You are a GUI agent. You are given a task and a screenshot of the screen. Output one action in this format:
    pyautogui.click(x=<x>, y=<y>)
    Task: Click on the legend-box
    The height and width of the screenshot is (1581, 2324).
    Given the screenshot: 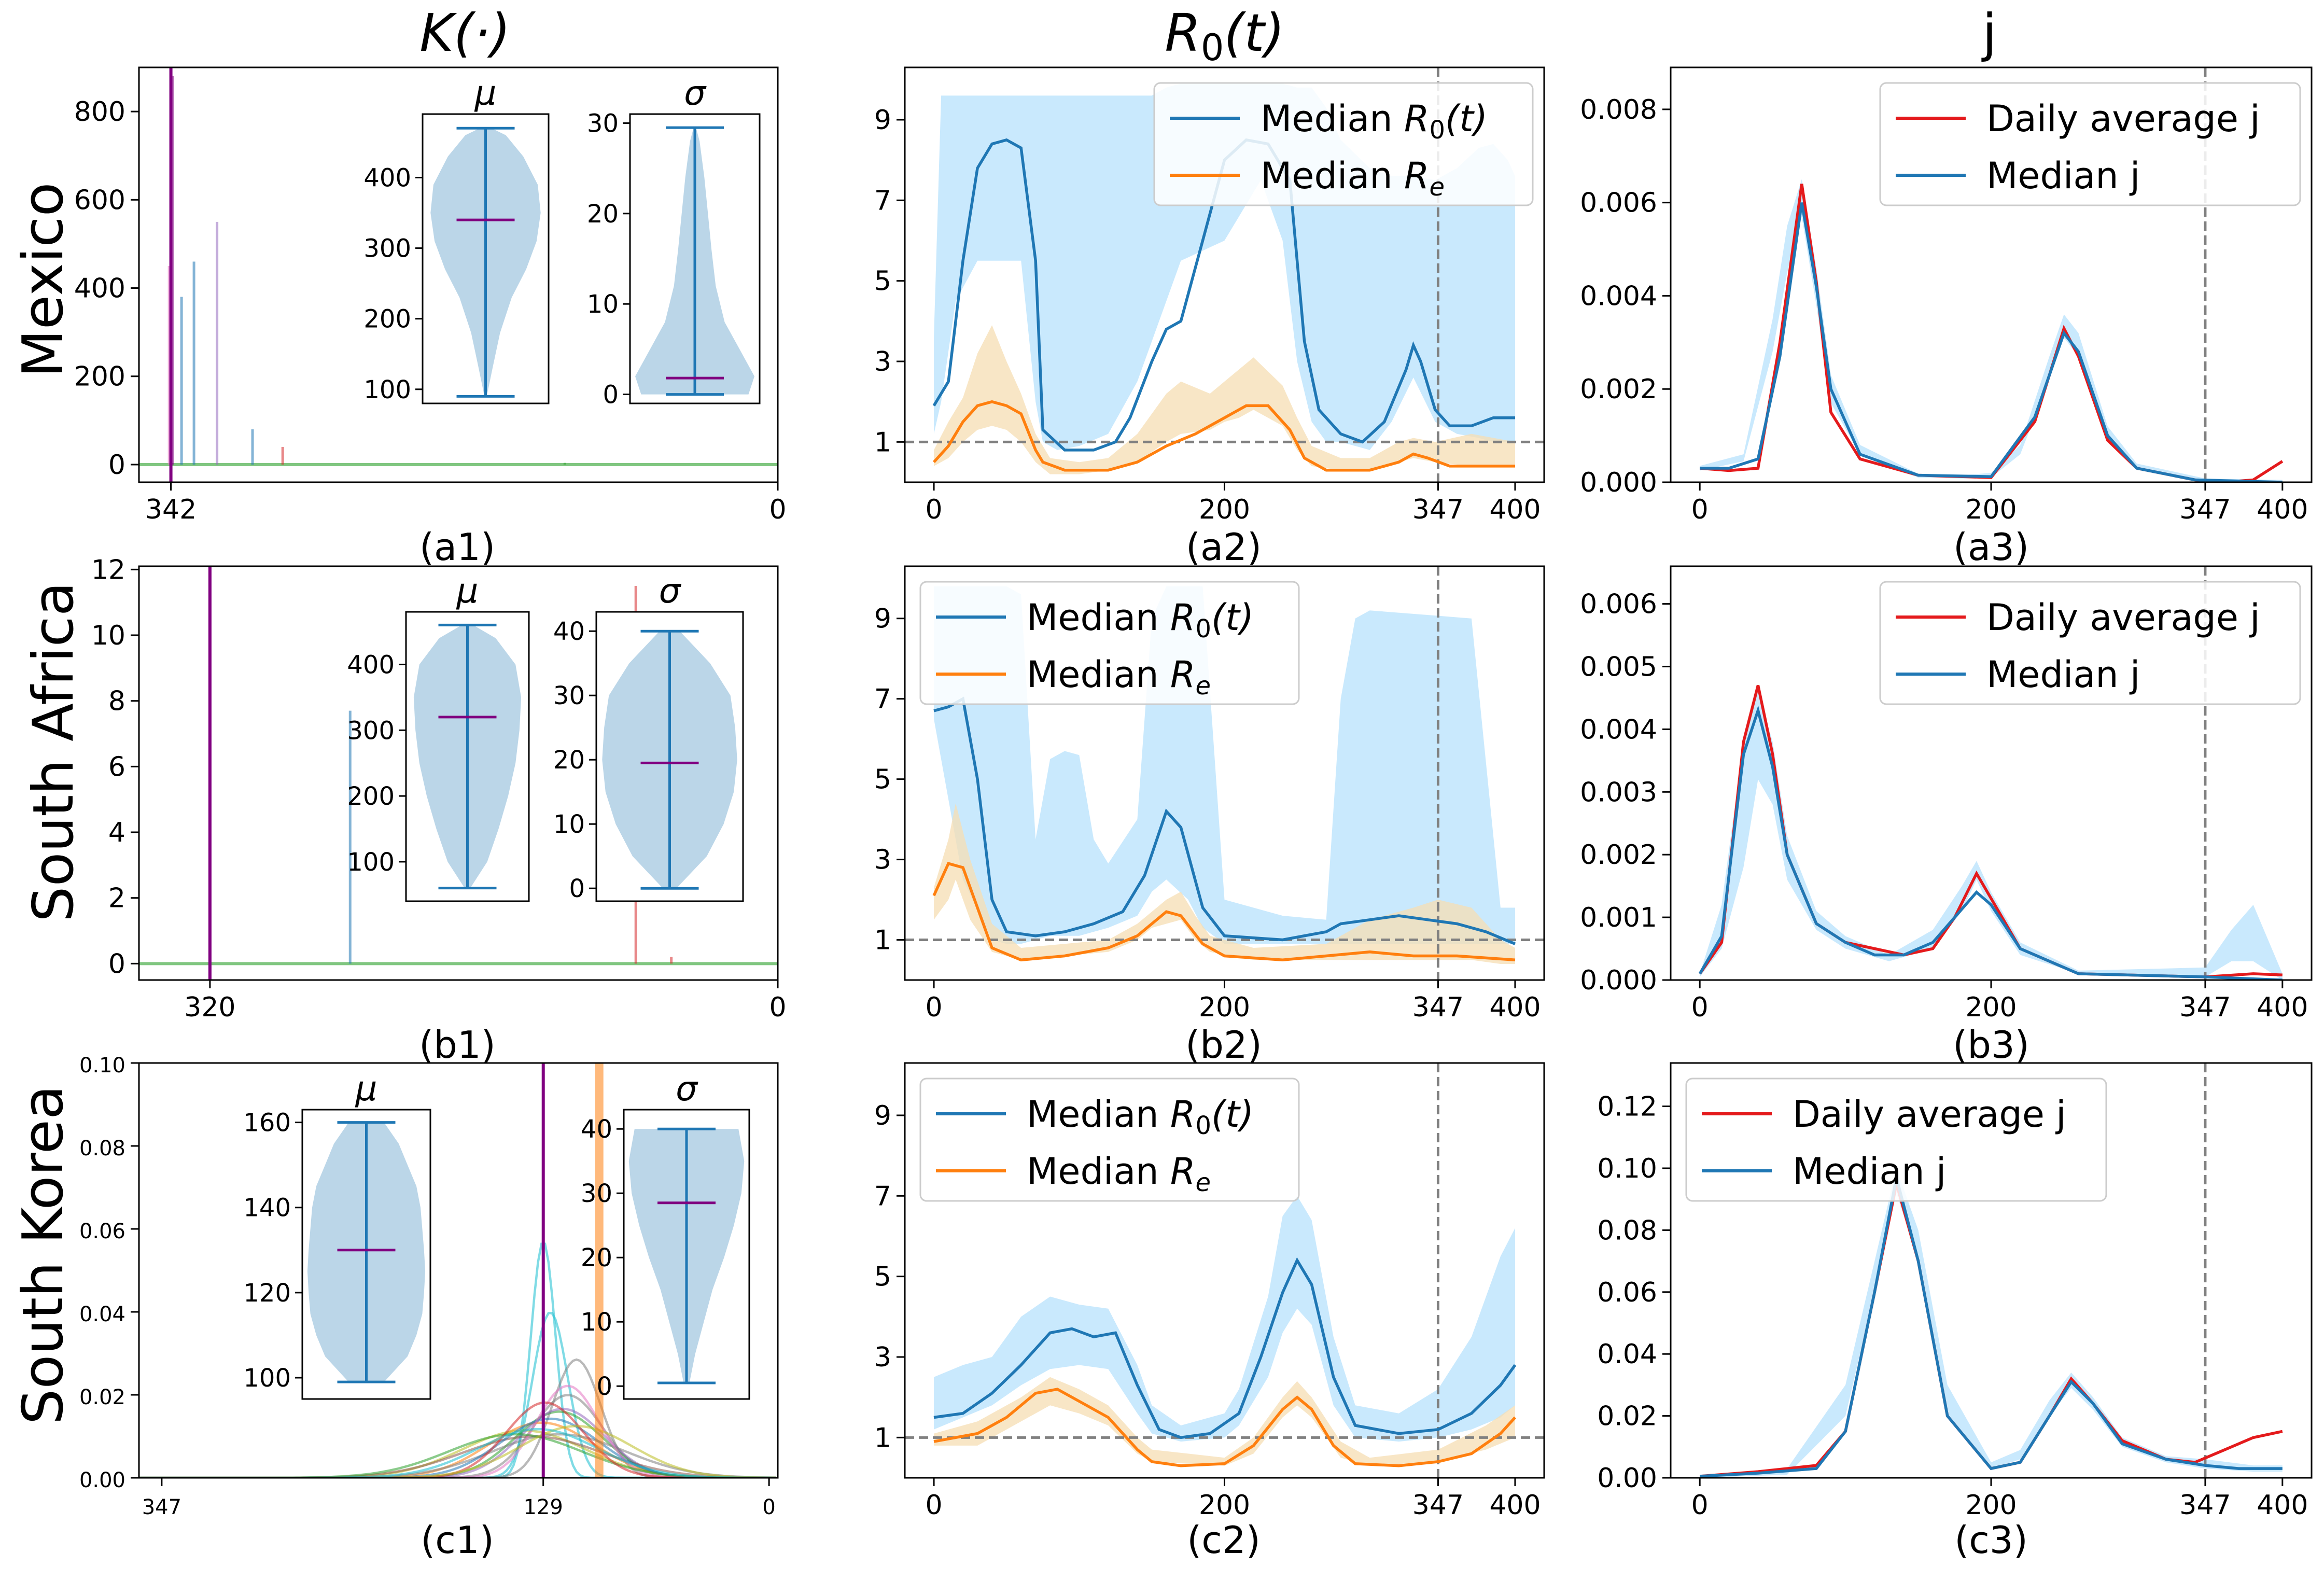 What is the action you would take?
    pyautogui.click(x=1343, y=144)
    